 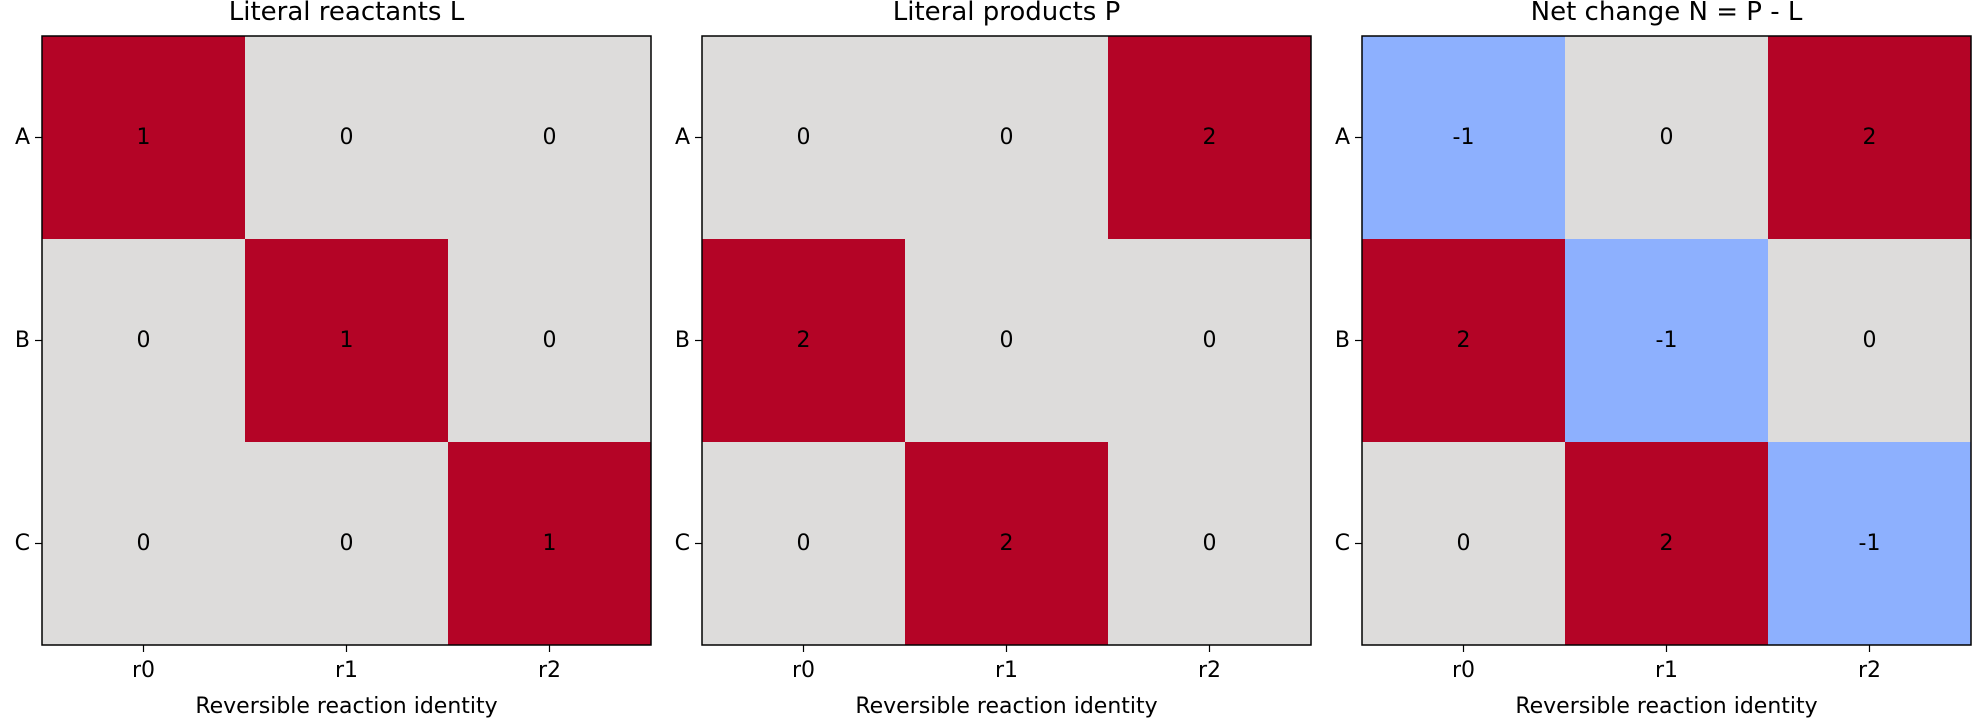 What do you see at coordinates (1007, 13) in the screenshot?
I see `chart-title: Literal products P` at bounding box center [1007, 13].